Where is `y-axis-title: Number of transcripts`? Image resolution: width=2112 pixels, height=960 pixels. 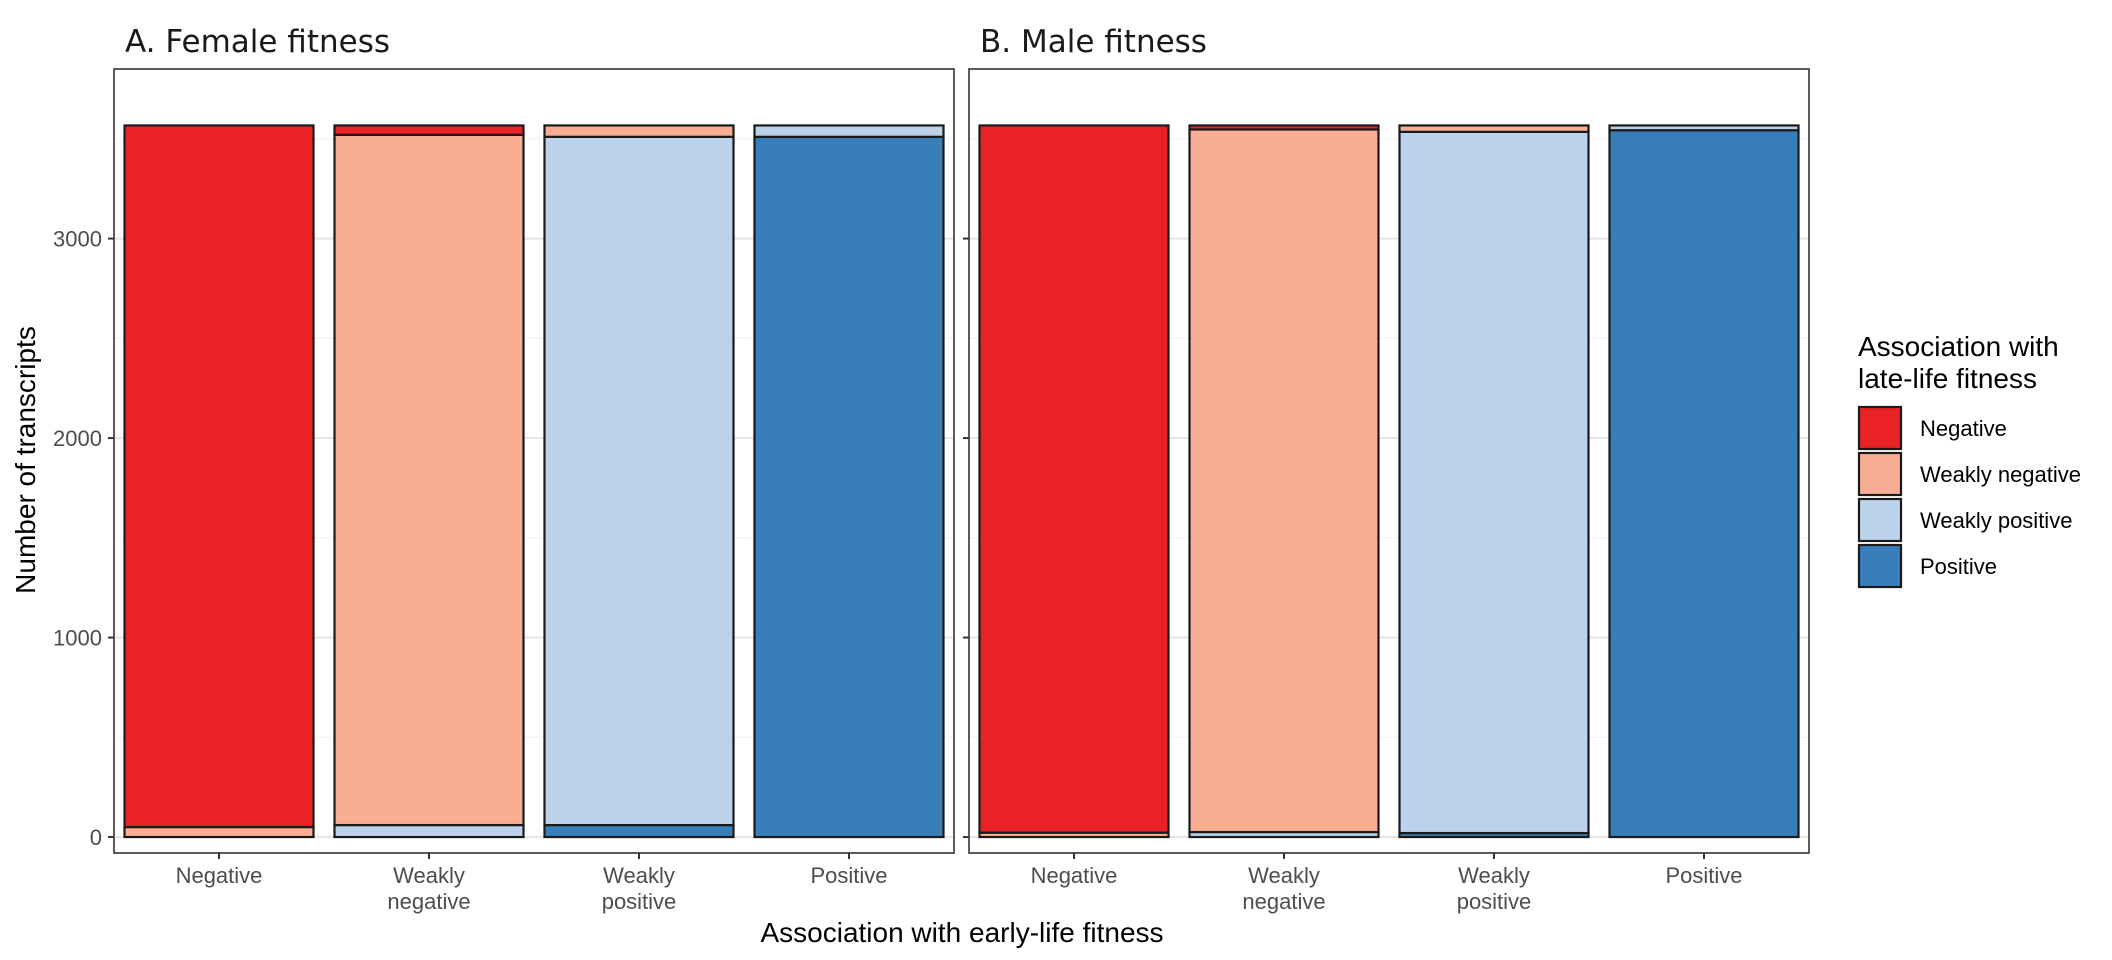
y-axis-title: Number of transcripts is located at coordinates (25, 460).